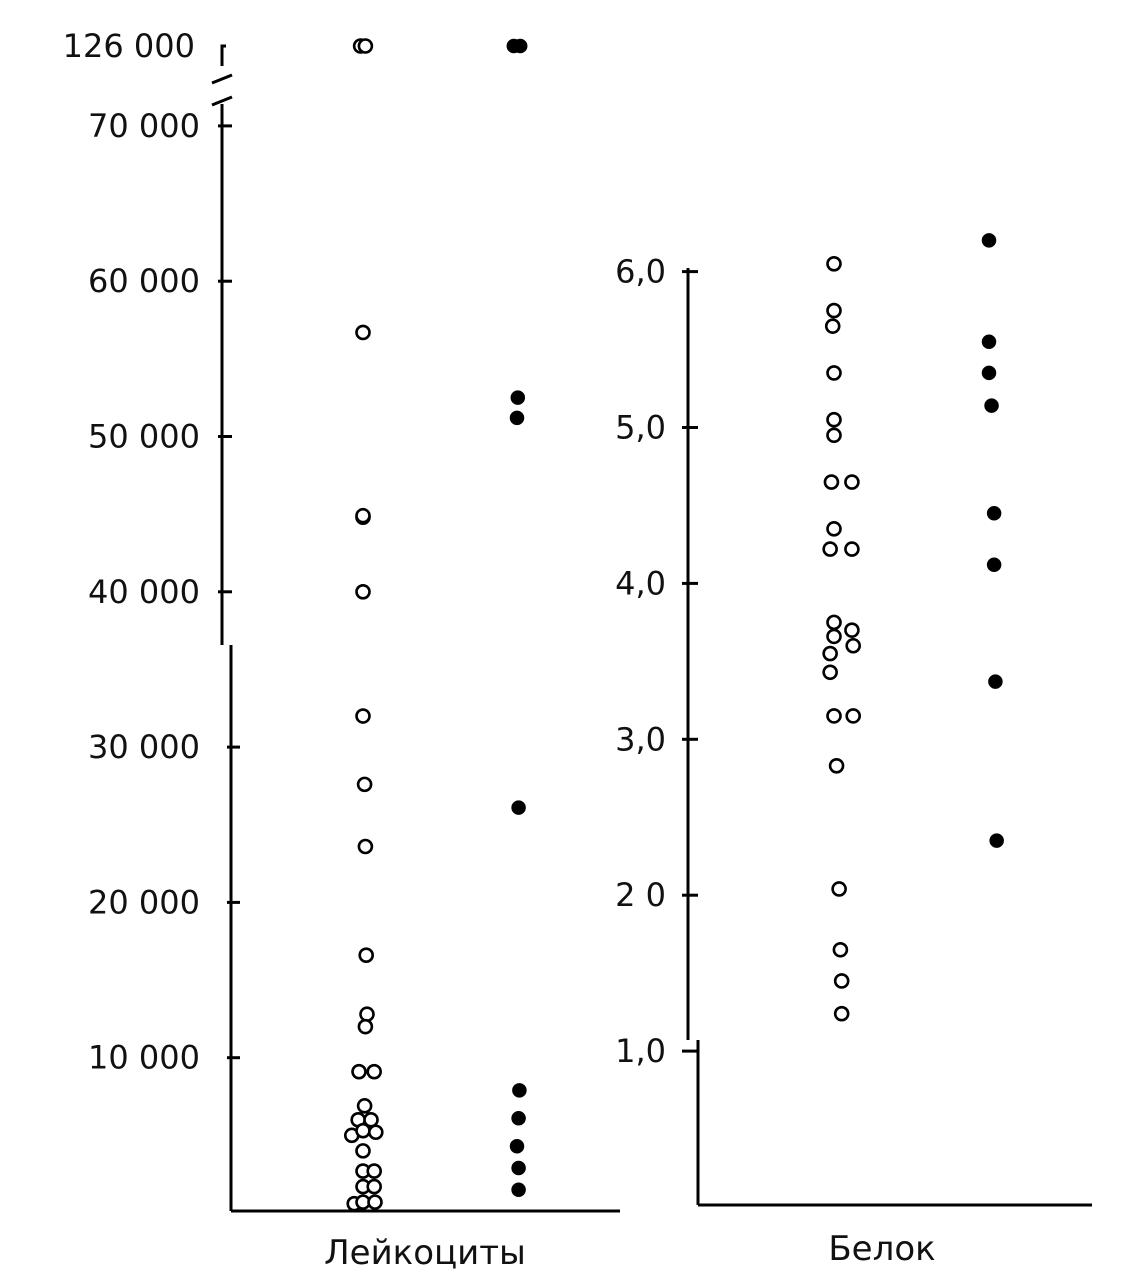 The height and width of the screenshot is (1284, 1133). What do you see at coordinates (144, 437) in the screenshot?
I see `leukocyte-tick-label-4: 50 000` at bounding box center [144, 437].